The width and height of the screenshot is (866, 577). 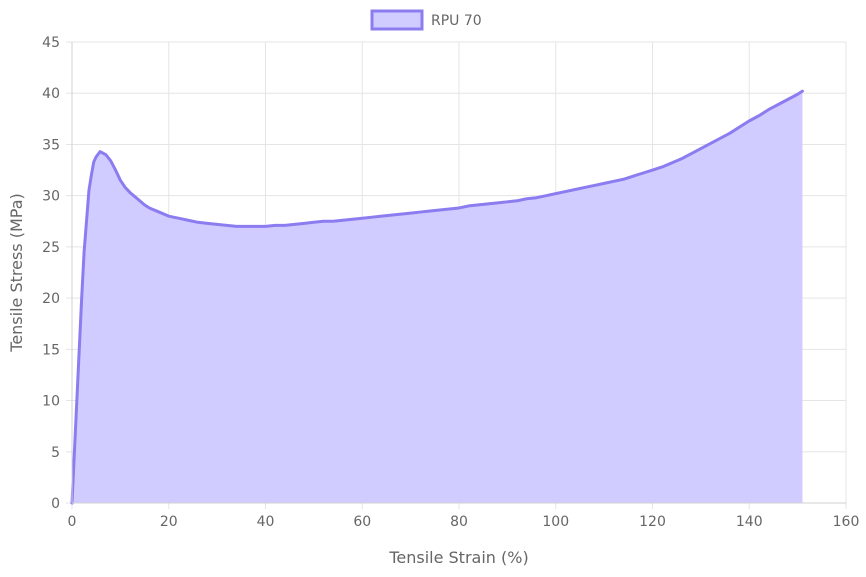 What do you see at coordinates (51, 197) in the screenshot?
I see `y-tick-label: 30` at bounding box center [51, 197].